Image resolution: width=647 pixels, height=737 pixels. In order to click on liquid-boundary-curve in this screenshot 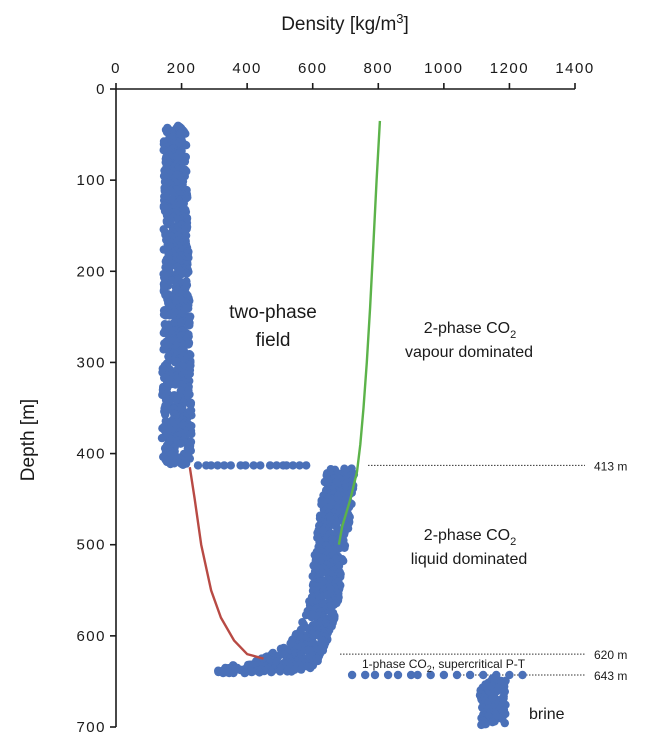, I will do `click(226, 563)`.